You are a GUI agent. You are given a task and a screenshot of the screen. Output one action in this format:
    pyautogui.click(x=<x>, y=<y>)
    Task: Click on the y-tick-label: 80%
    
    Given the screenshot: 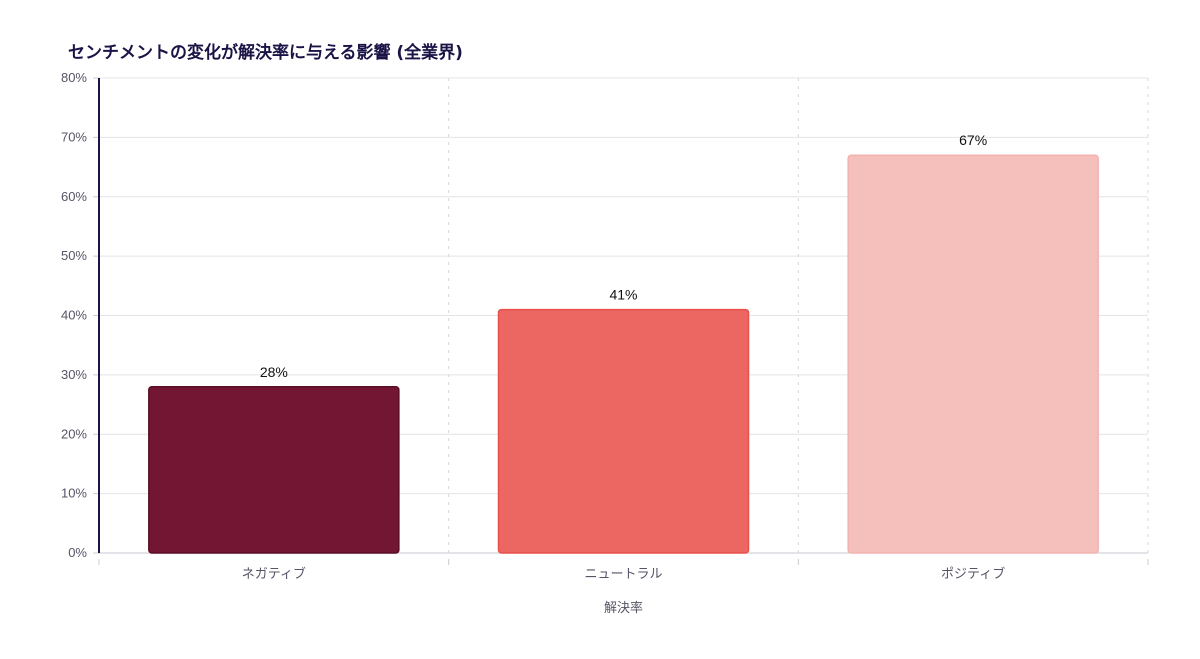 What is the action you would take?
    pyautogui.click(x=74, y=77)
    